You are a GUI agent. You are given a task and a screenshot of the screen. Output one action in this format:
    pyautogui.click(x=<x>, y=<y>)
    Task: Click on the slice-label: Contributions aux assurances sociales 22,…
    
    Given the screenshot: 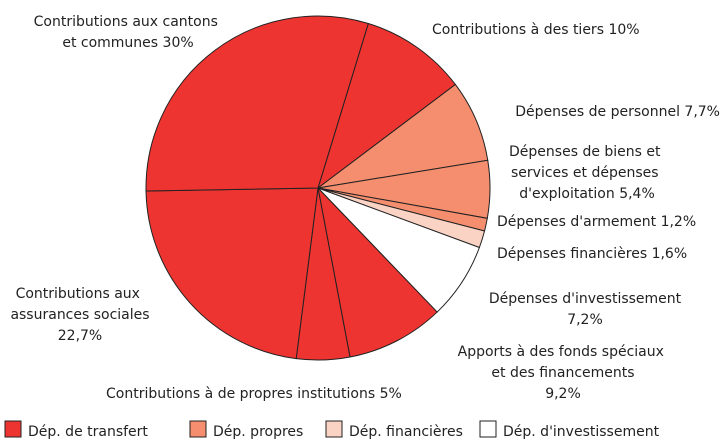 What is the action you would take?
    pyautogui.click(x=79, y=315)
    